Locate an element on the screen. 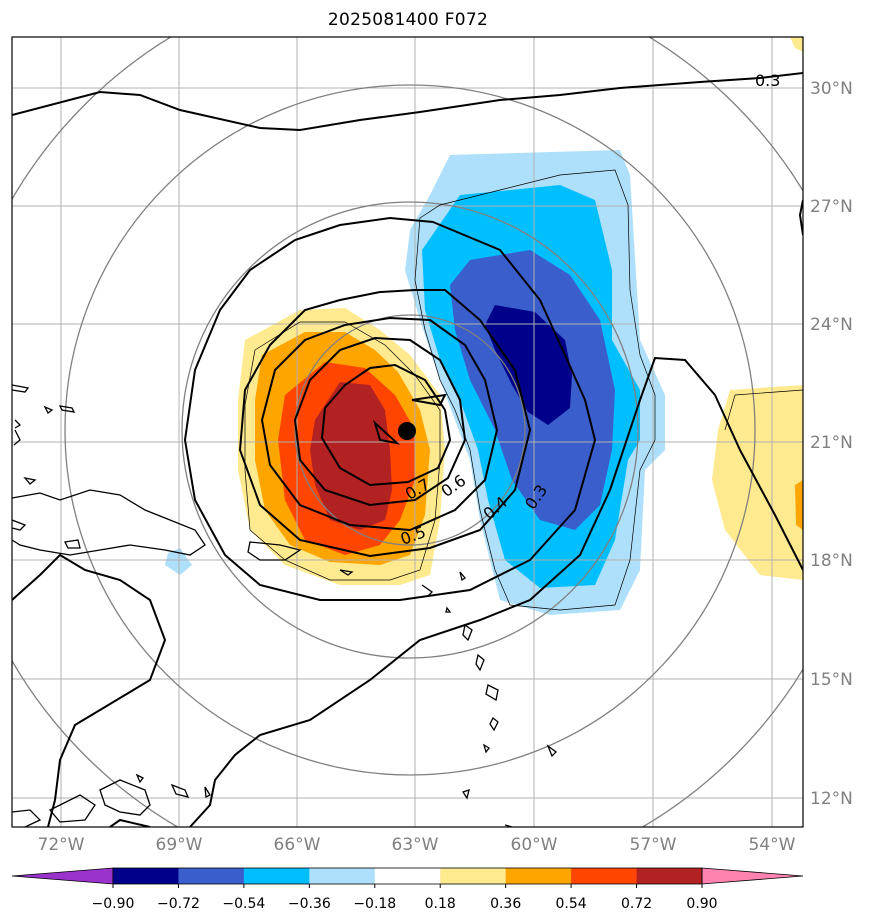  lon-label-60w: 60°W is located at coordinates (534, 845).